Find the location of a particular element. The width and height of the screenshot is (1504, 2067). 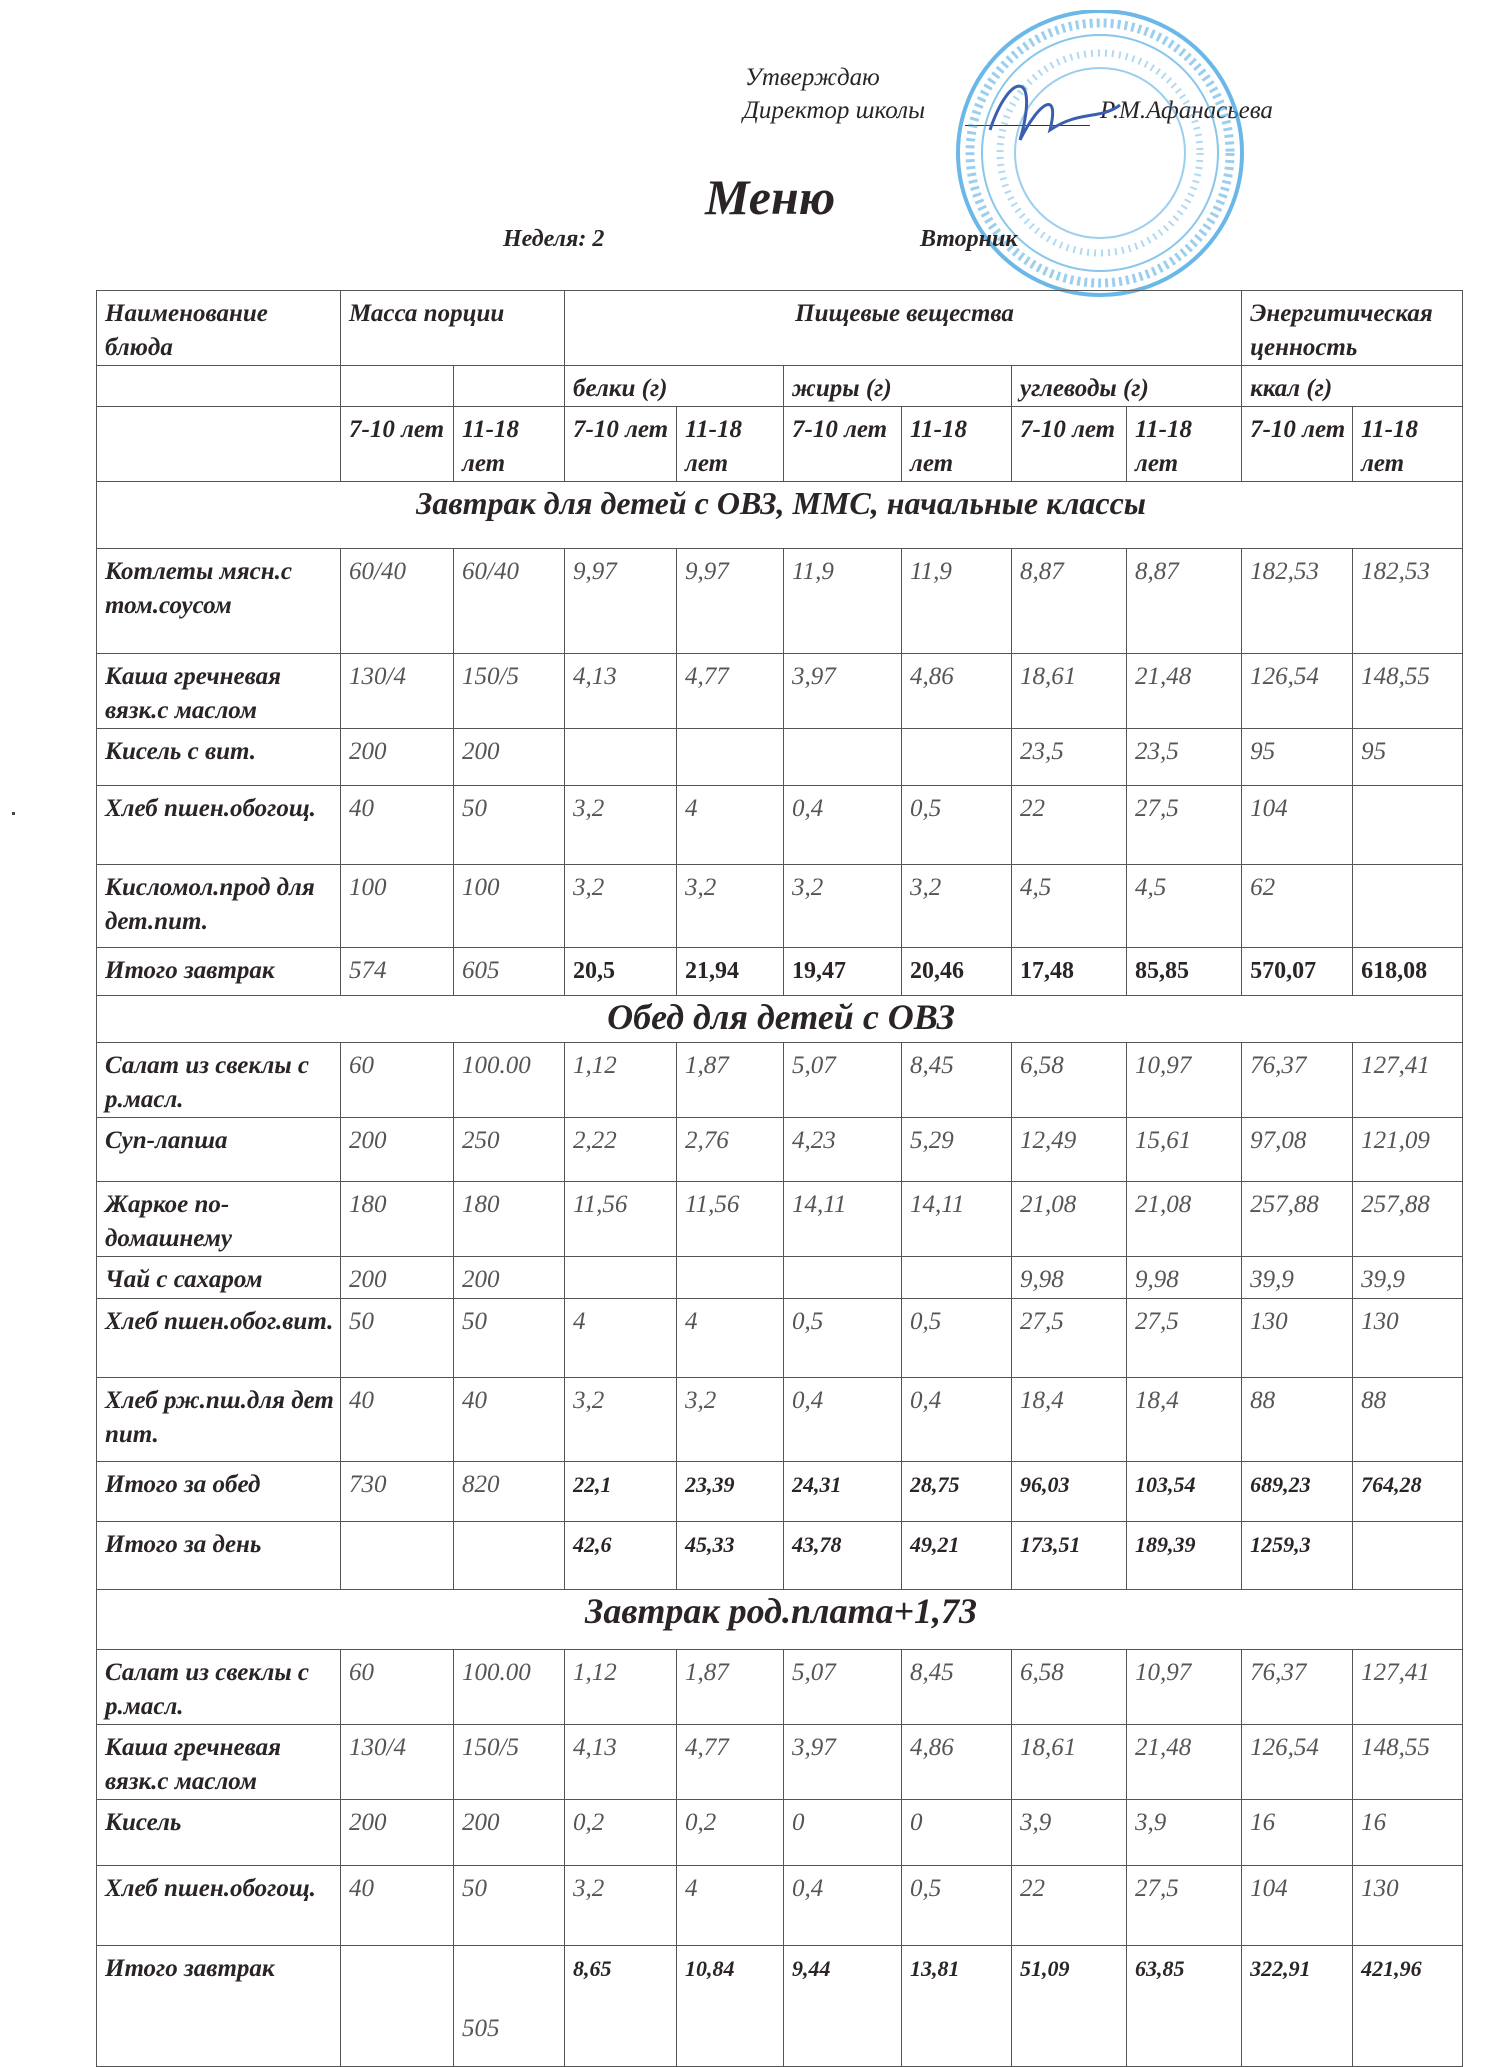

dish-name: Кисель с вит. is located at coordinates (218, 757).